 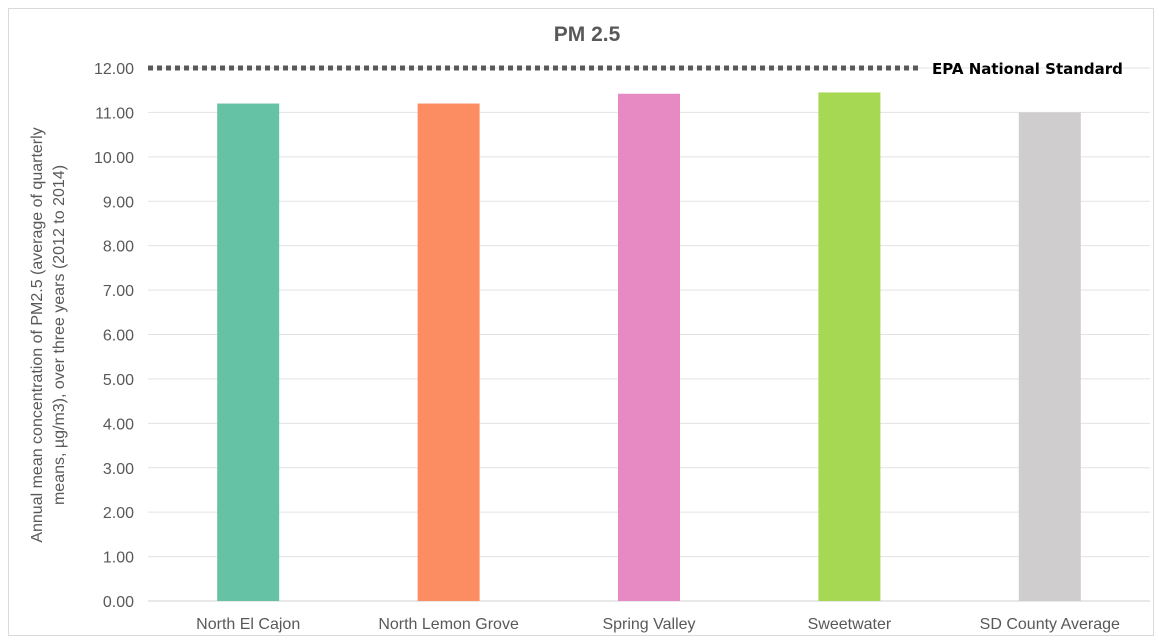 I want to click on x-category-label: Spring Valley, so click(x=648, y=624).